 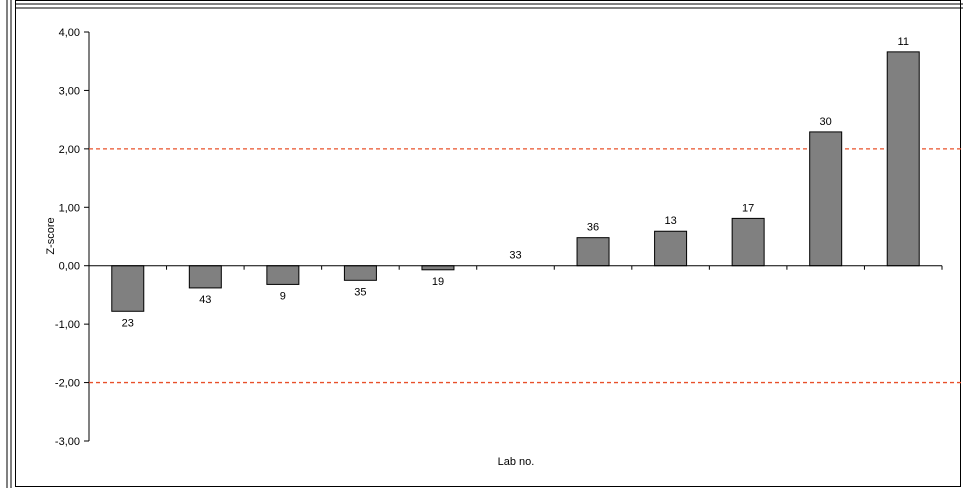 I want to click on y-tick-label: -2,00, so click(x=67, y=384).